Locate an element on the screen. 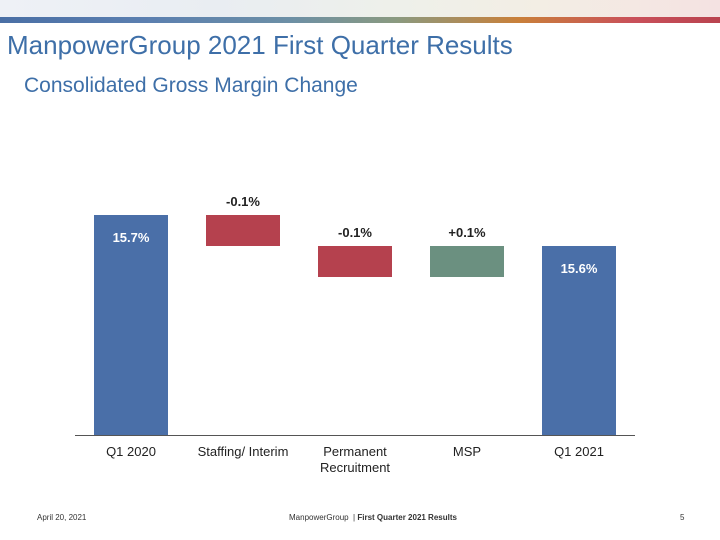 Image resolution: width=720 pixels, height=540 pixels. banner-fade is located at coordinates (360, 11).